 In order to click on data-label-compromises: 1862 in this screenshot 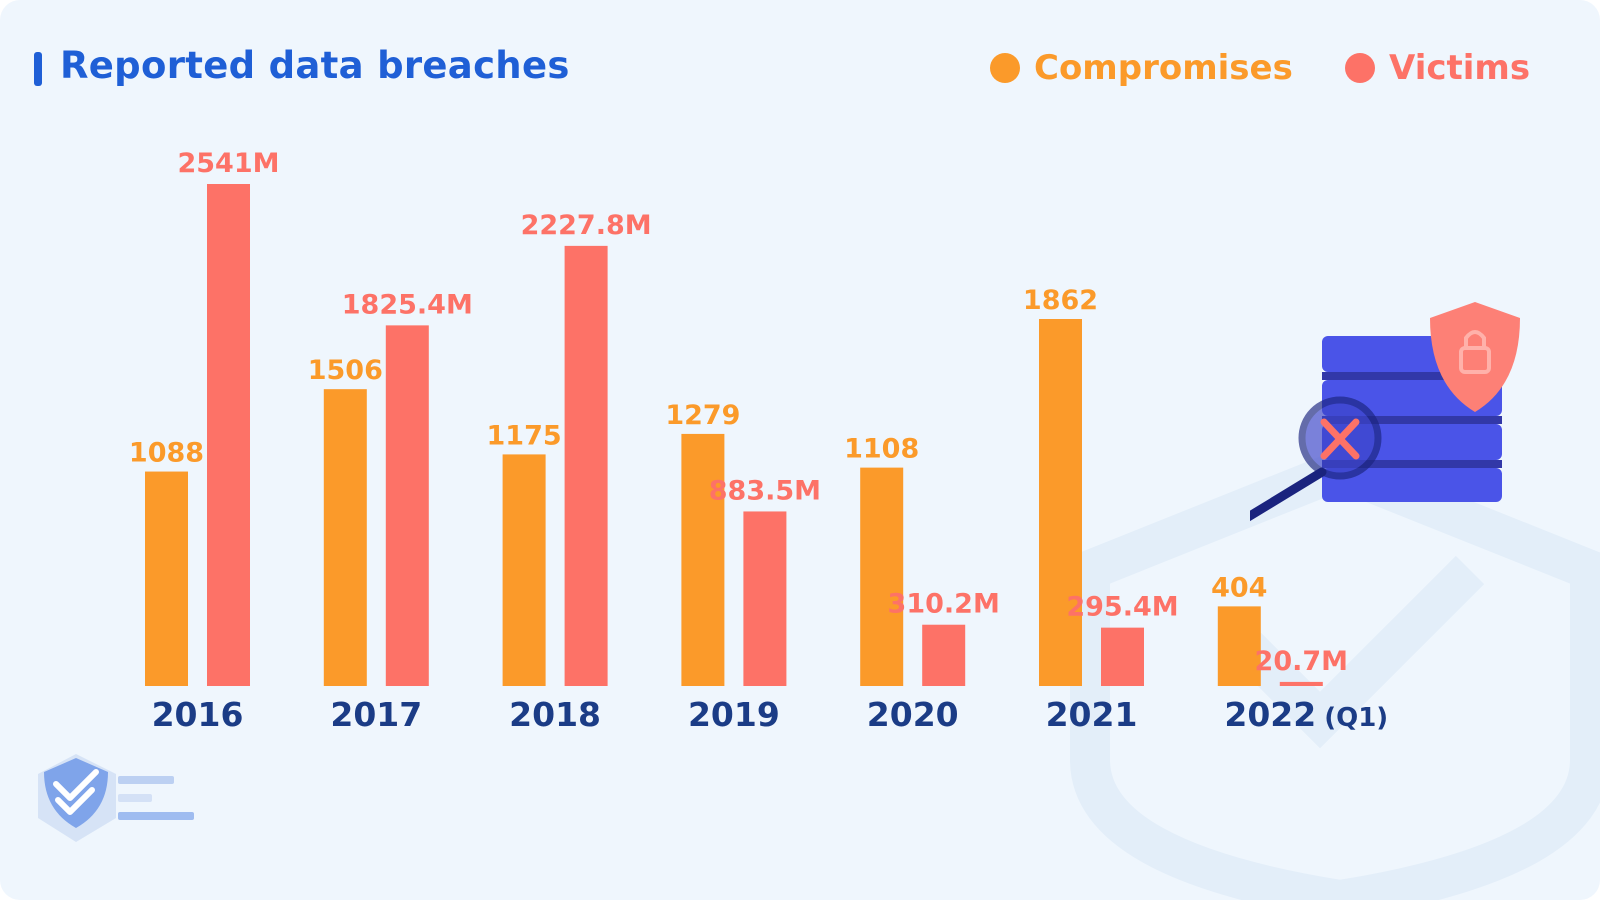, I will do `click(1060, 300)`.